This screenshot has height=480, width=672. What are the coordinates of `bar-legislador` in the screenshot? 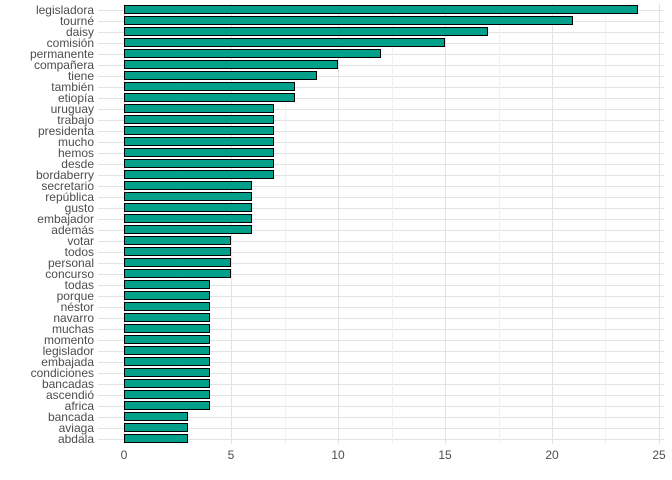 It's located at (167, 350).